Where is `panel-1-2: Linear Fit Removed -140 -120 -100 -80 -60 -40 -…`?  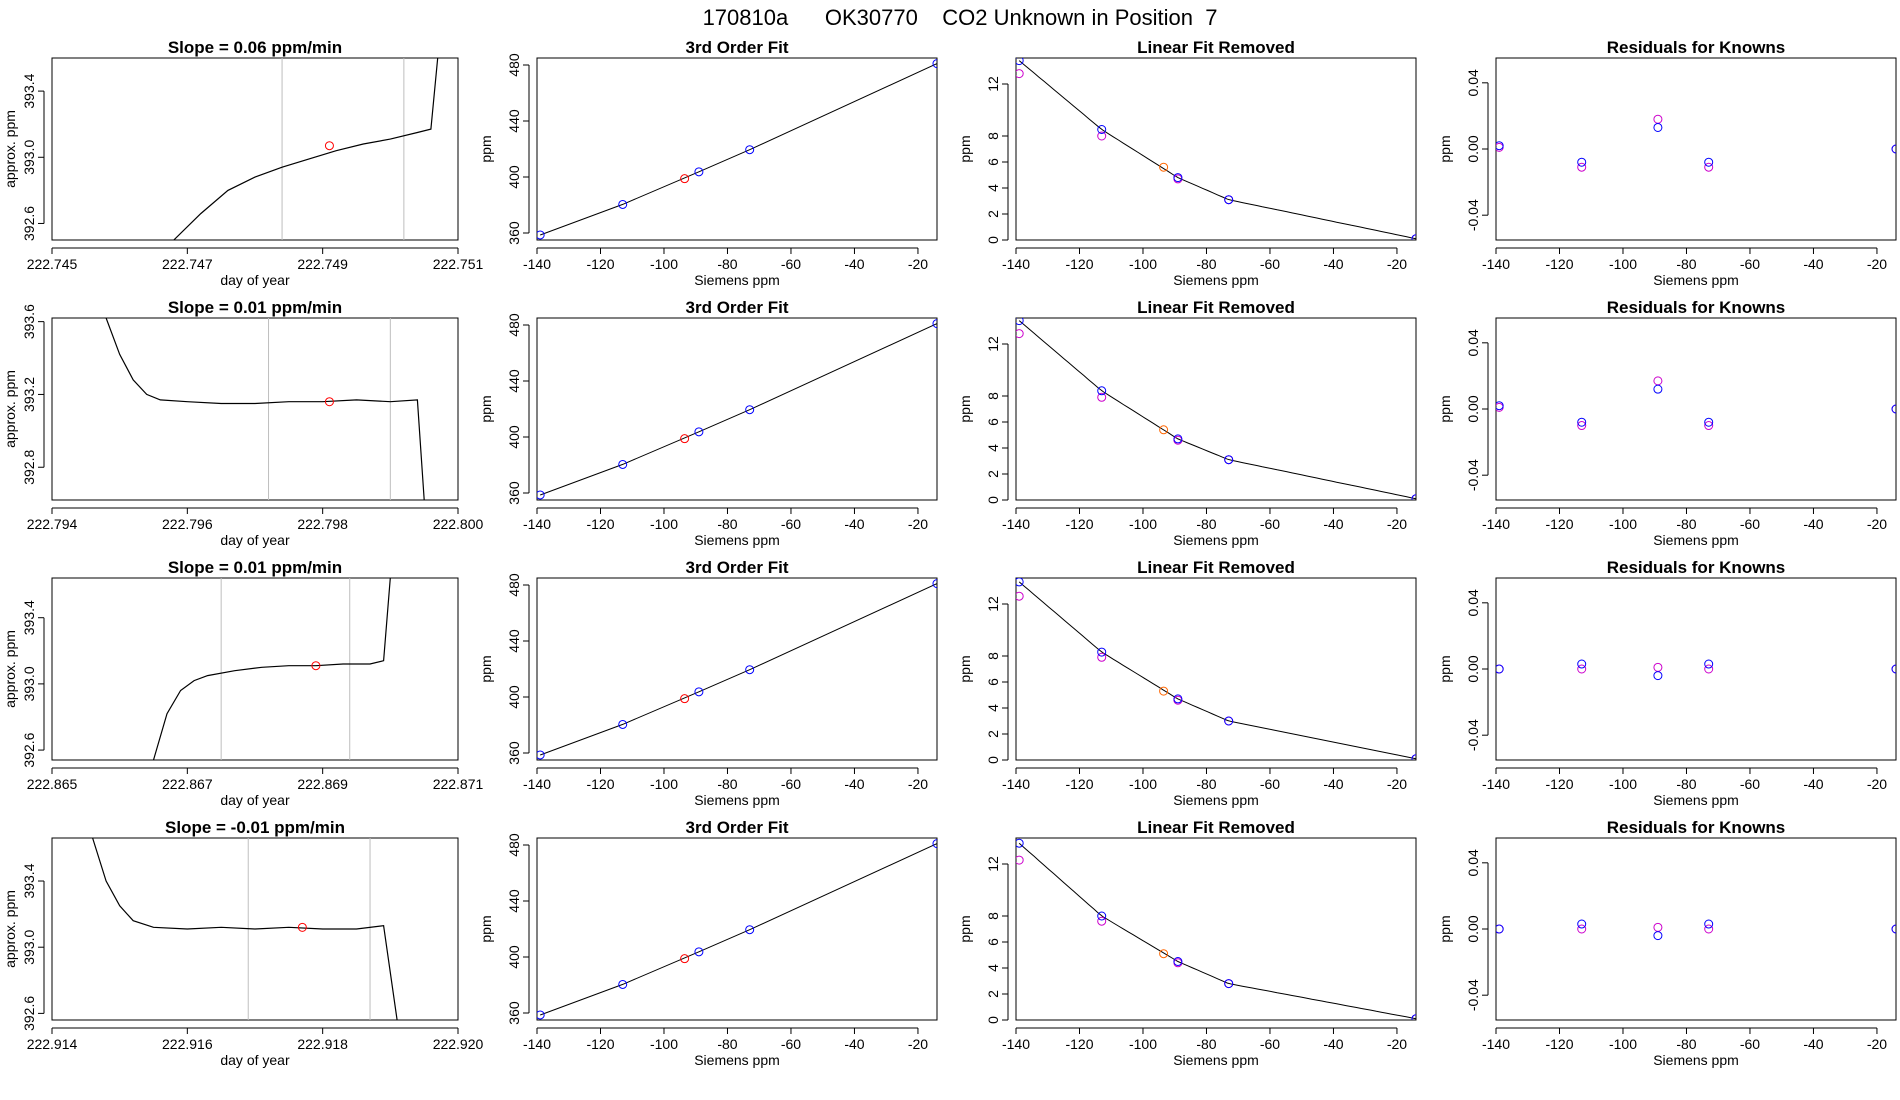
panel-1-2: Linear Fit Removed -140 -120 -100 -80 -60 -40 -… is located at coordinates (1187, 423).